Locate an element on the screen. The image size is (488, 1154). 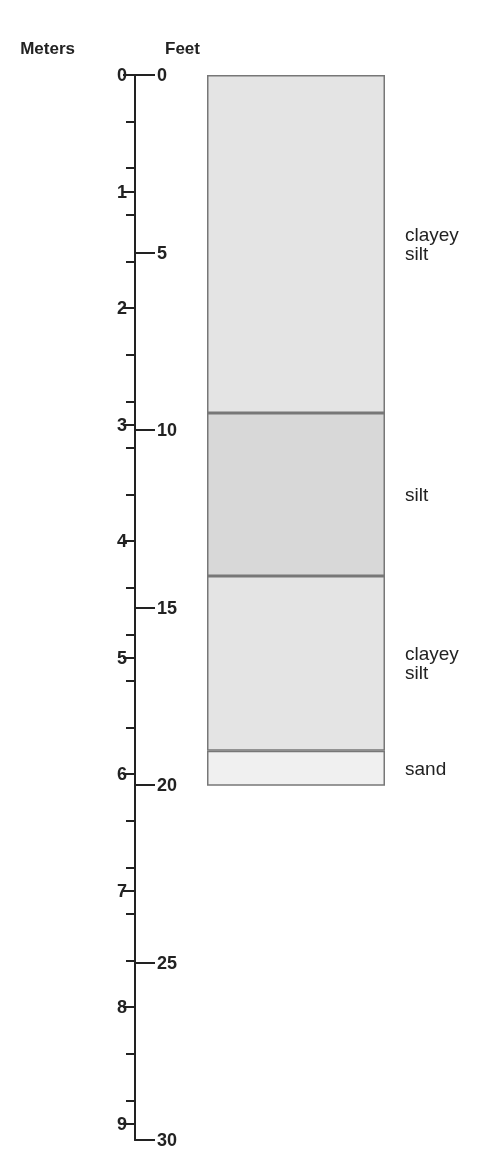
y2-tick-label: 30 is located at coordinates (167, 1140).